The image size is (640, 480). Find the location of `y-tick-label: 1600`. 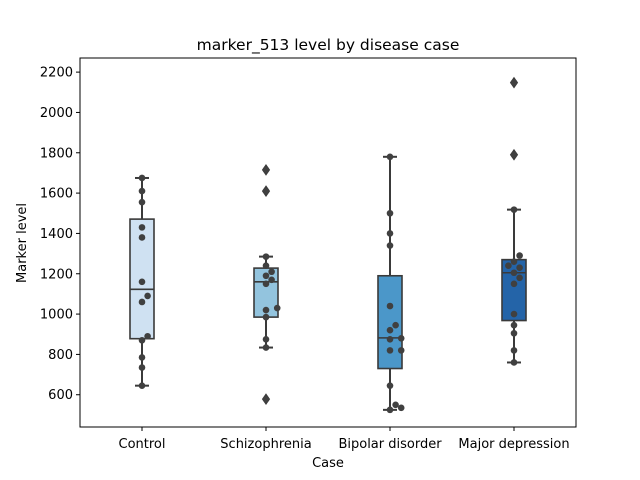

y-tick-label: 1600 is located at coordinates (56, 194).